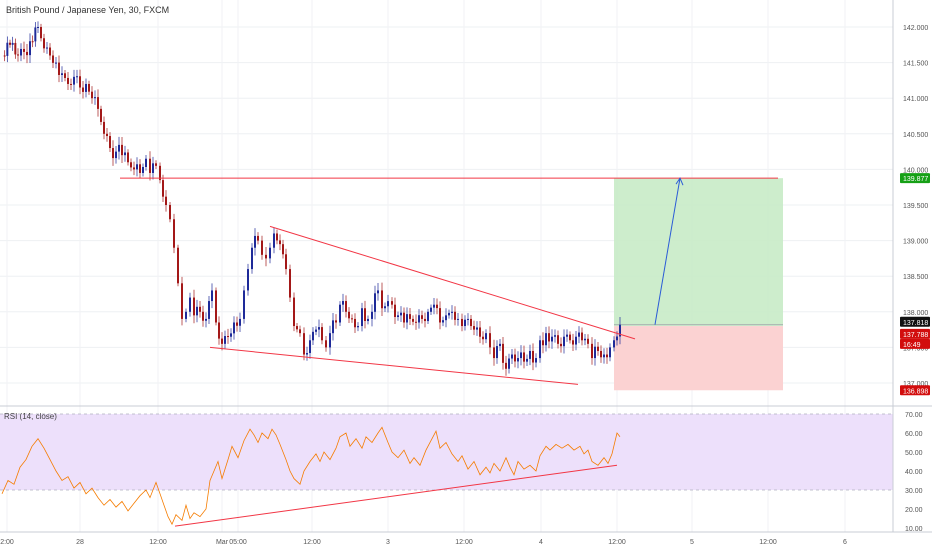 Image resolution: width=932 pixels, height=550 pixels. I want to click on rsi-tick-label: 40.00, so click(914, 472).